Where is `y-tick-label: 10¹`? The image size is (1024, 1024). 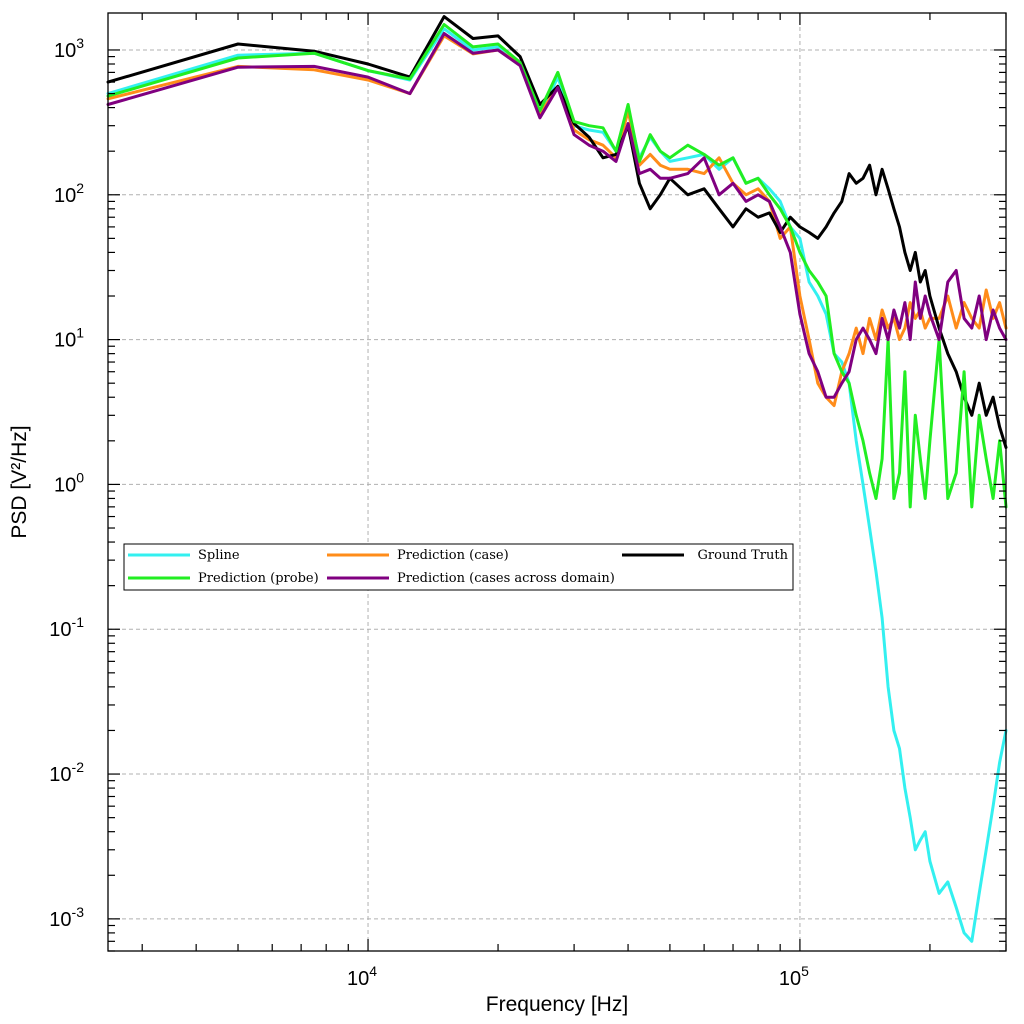 y-tick-label: 10¹ is located at coordinates (69, 338).